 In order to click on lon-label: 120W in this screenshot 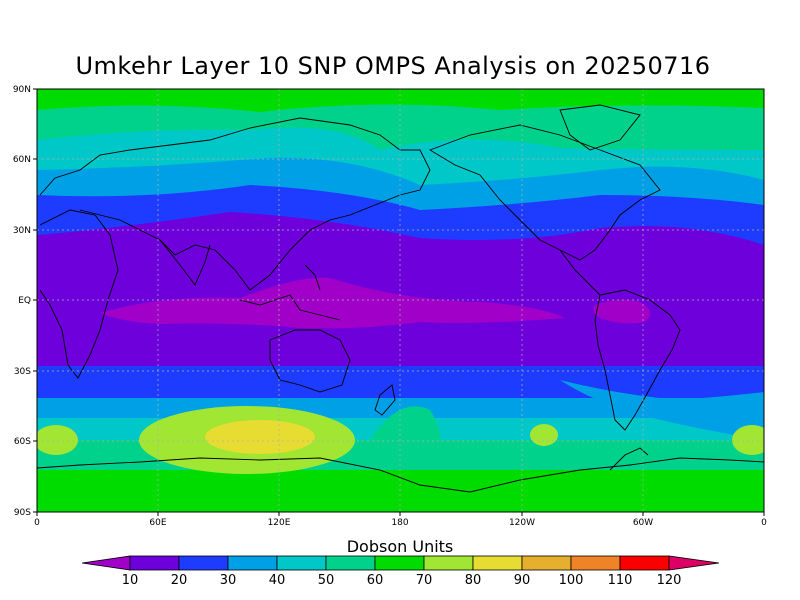, I will do `click(522, 523)`.